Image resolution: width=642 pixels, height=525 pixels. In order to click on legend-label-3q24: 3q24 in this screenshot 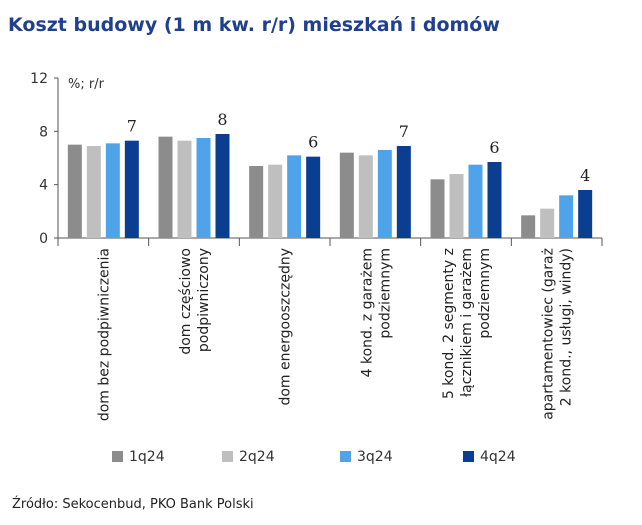, I will do `click(375, 457)`.